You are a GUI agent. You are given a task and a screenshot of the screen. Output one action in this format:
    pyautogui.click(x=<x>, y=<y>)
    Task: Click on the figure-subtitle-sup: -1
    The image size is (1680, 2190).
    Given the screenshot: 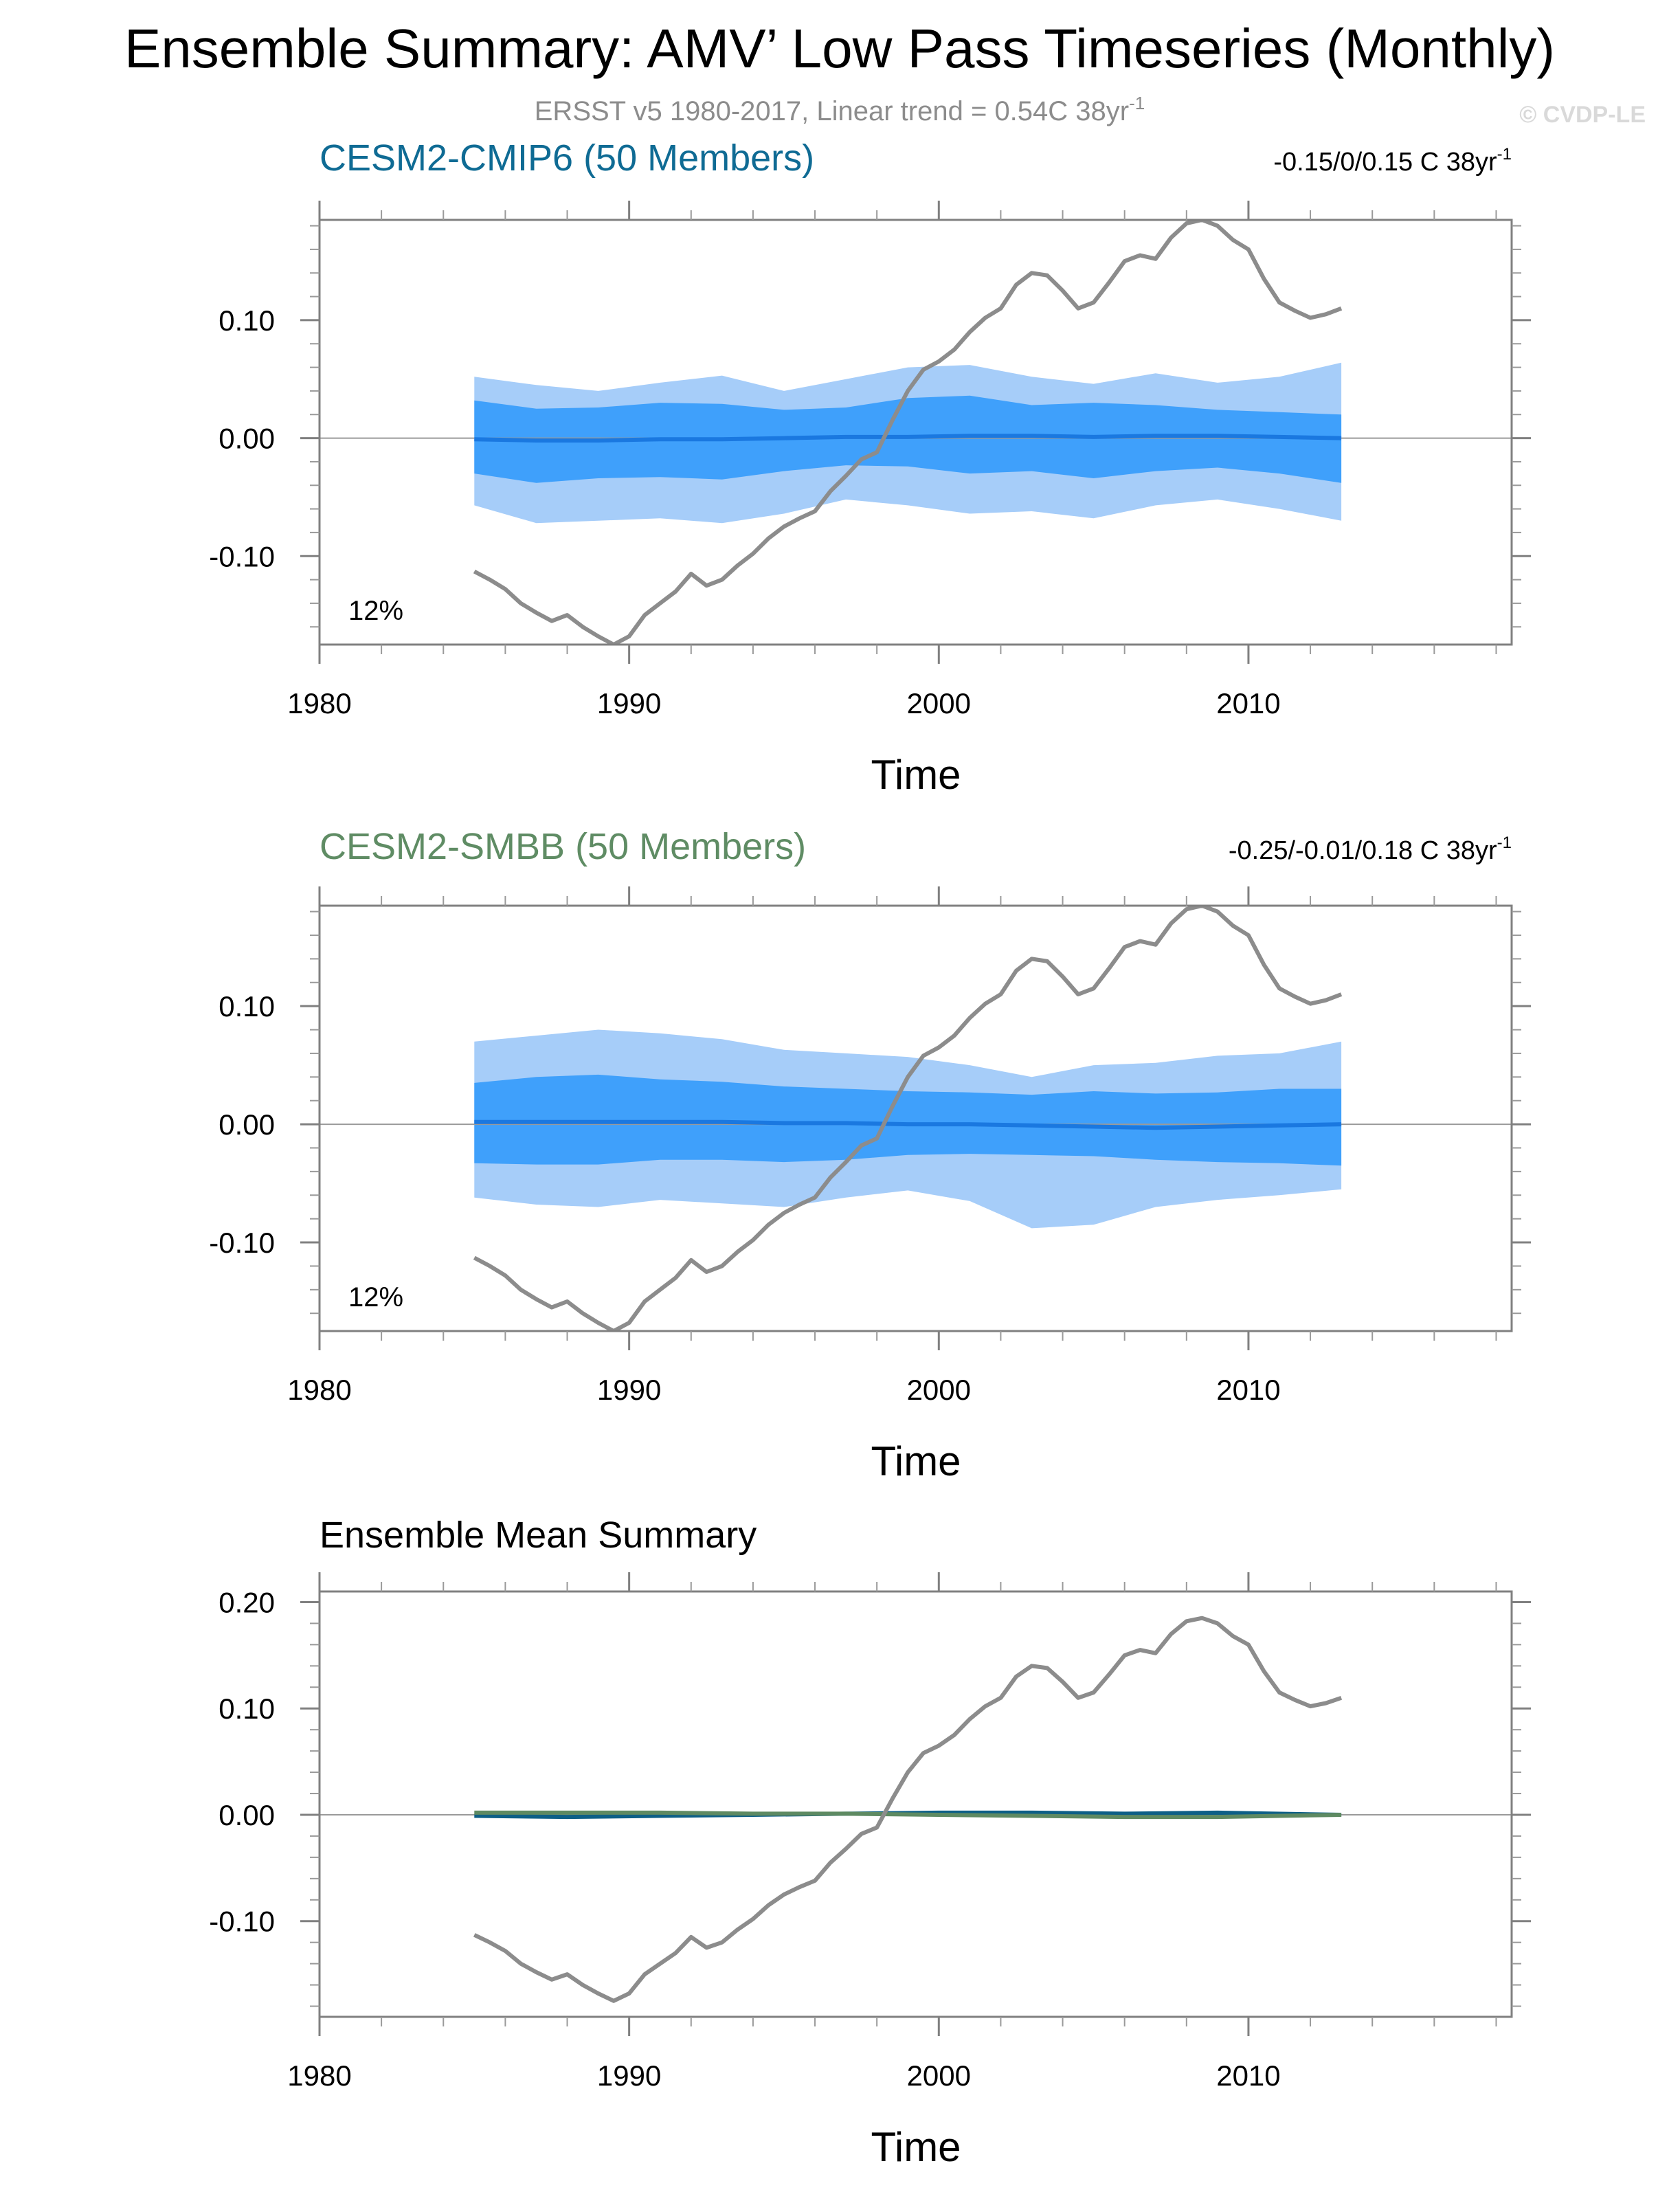 What is the action you would take?
    pyautogui.click(x=1137, y=103)
    